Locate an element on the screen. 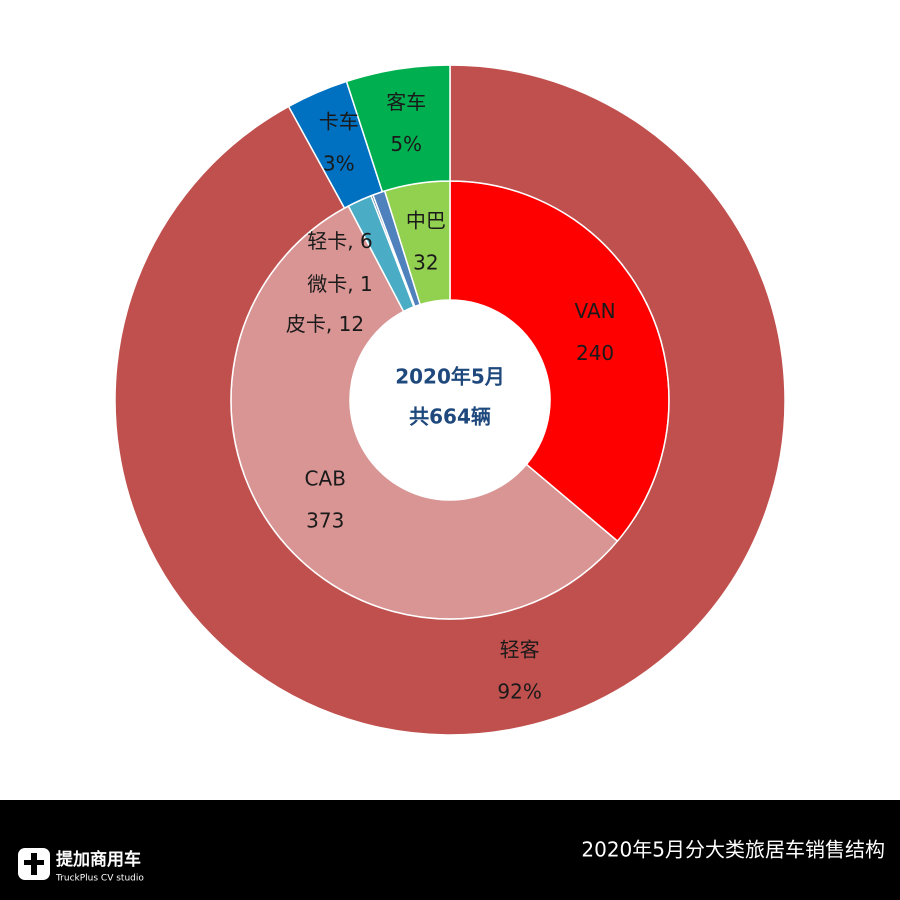 This screenshot has height=900, width=900. category-label: 微卡 is located at coordinates (327, 284).